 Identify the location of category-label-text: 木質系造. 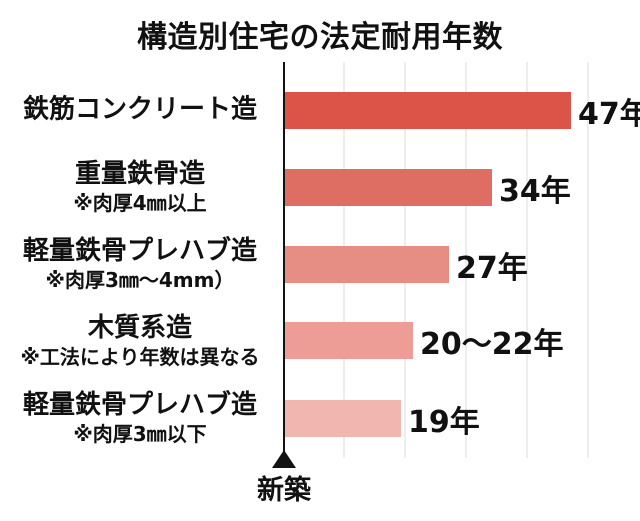
(139, 327).